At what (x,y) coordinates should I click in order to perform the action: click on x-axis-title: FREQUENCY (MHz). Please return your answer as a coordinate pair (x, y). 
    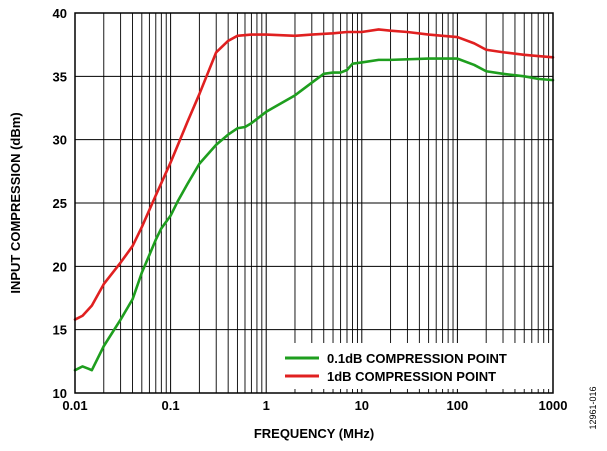
    Looking at the image, I should click on (314, 433).